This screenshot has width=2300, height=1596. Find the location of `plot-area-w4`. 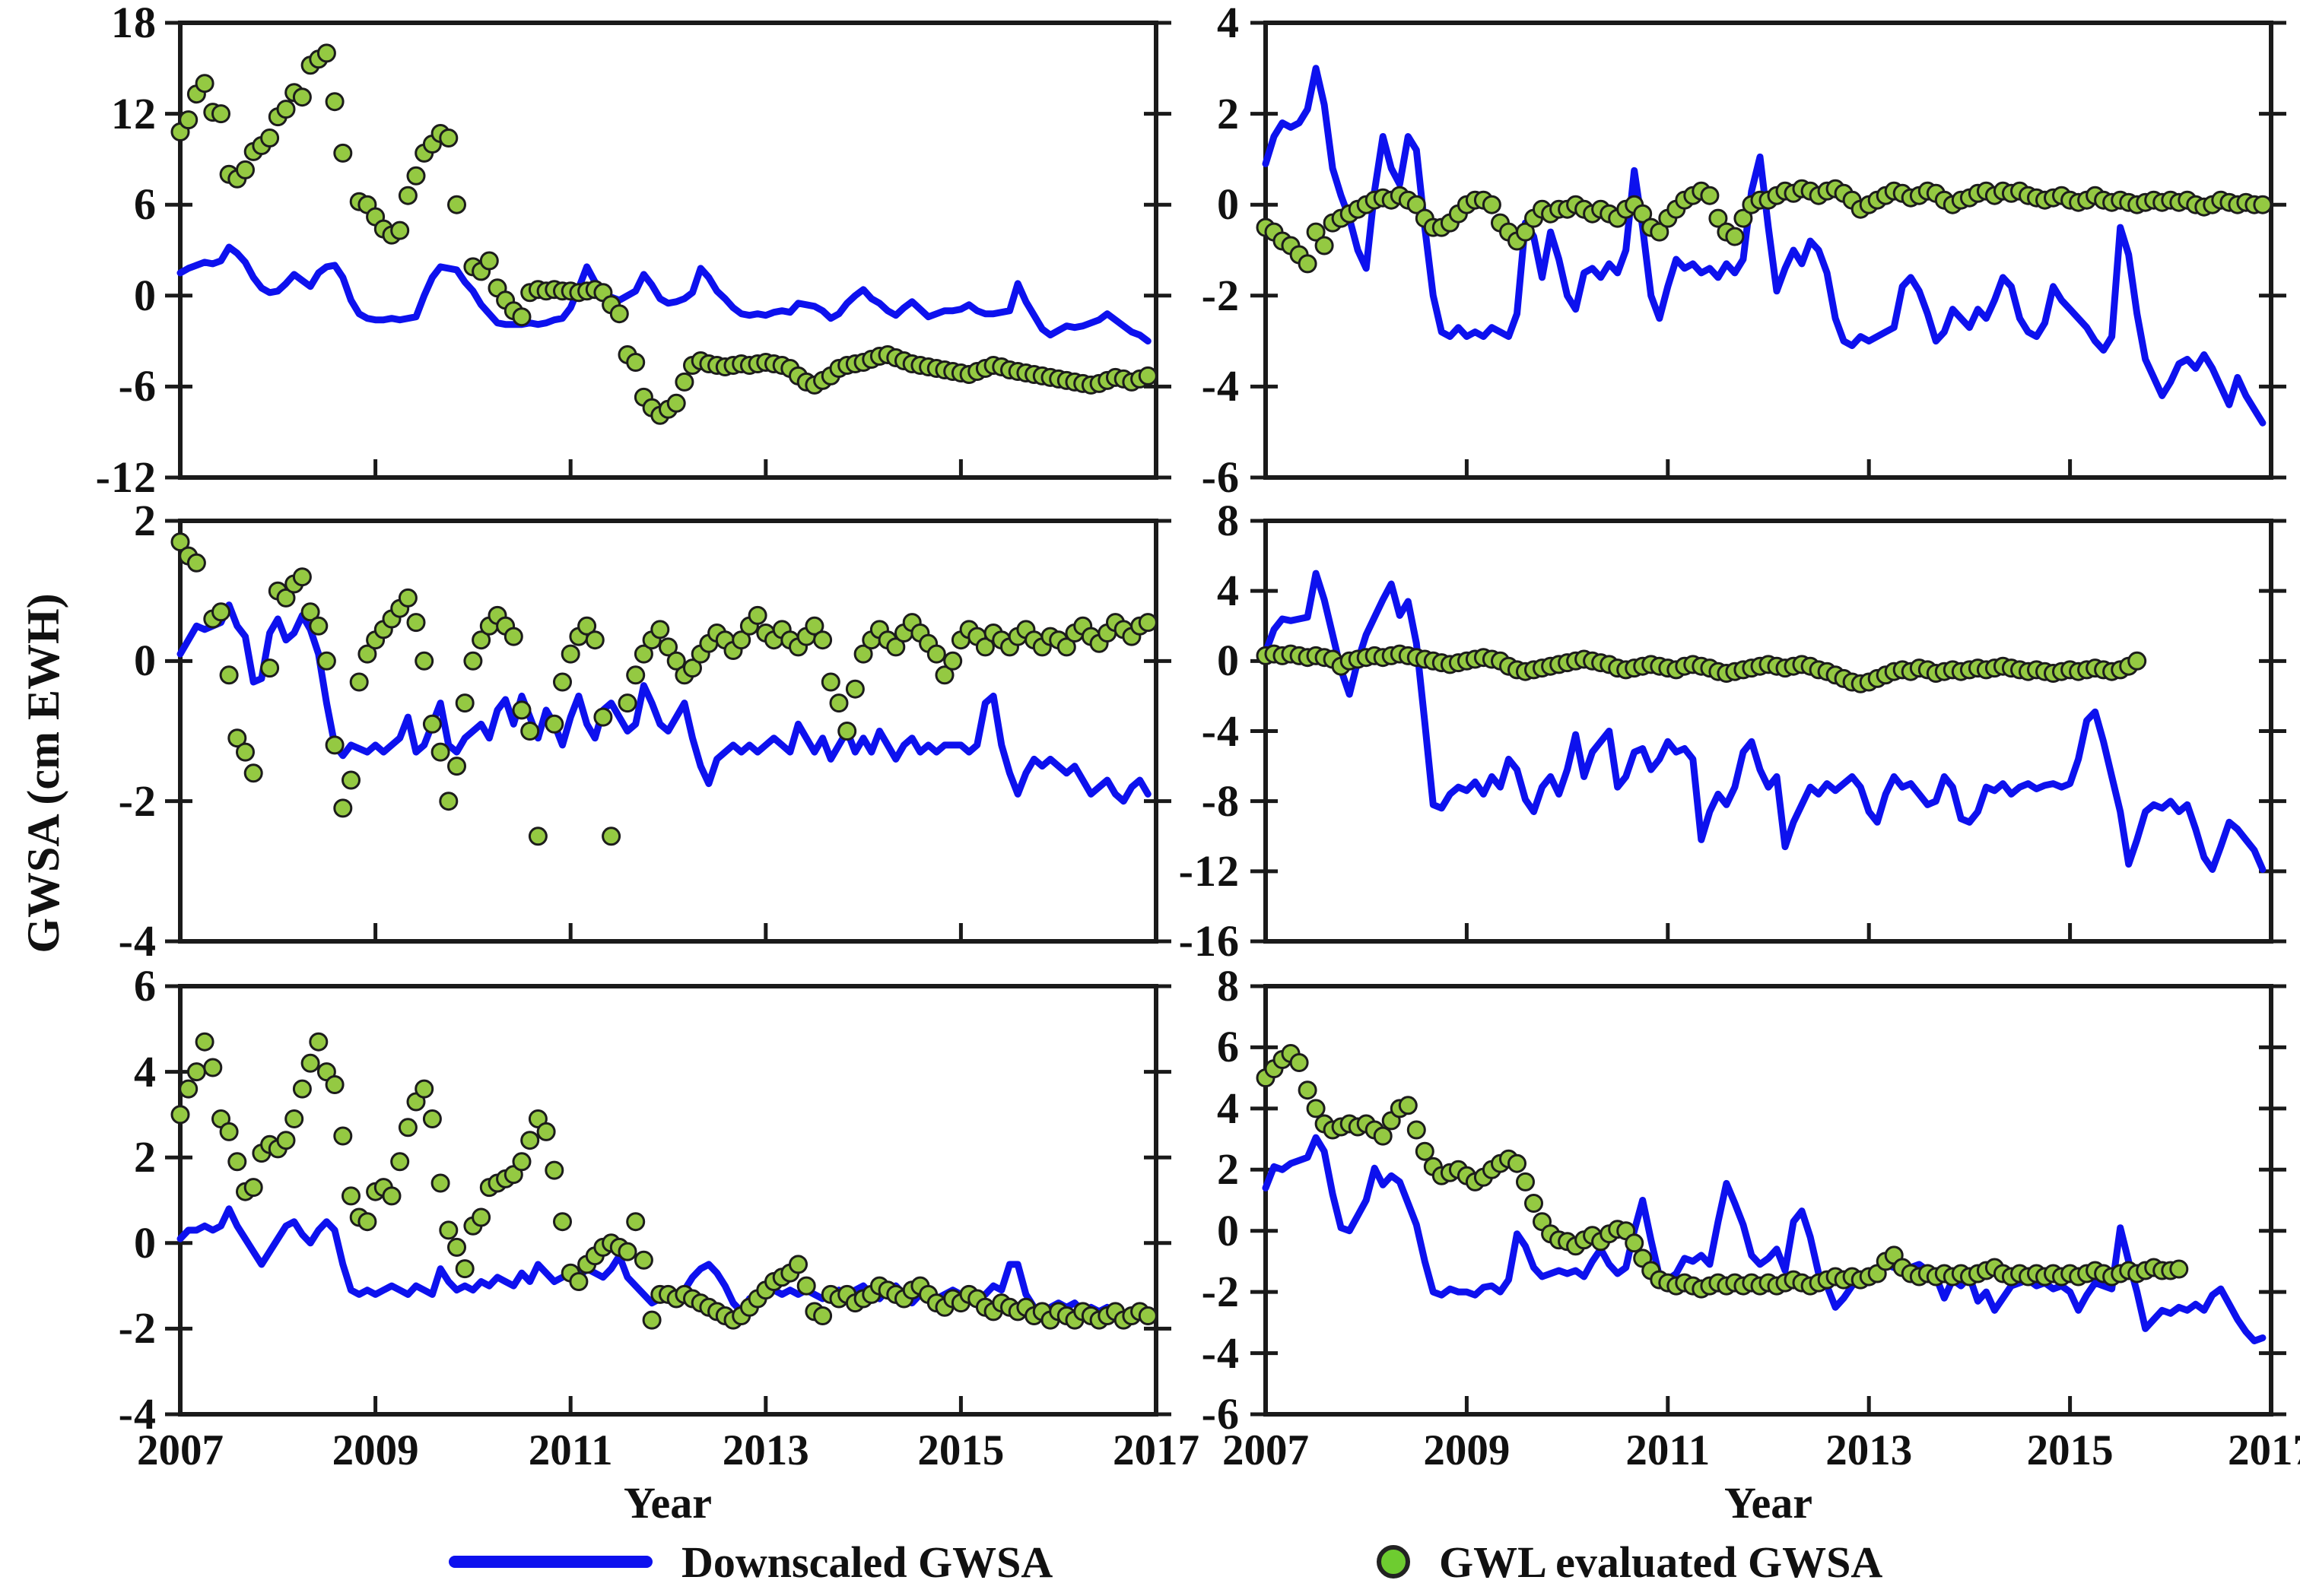

plot-area-w4 is located at coordinates (1768, 732).